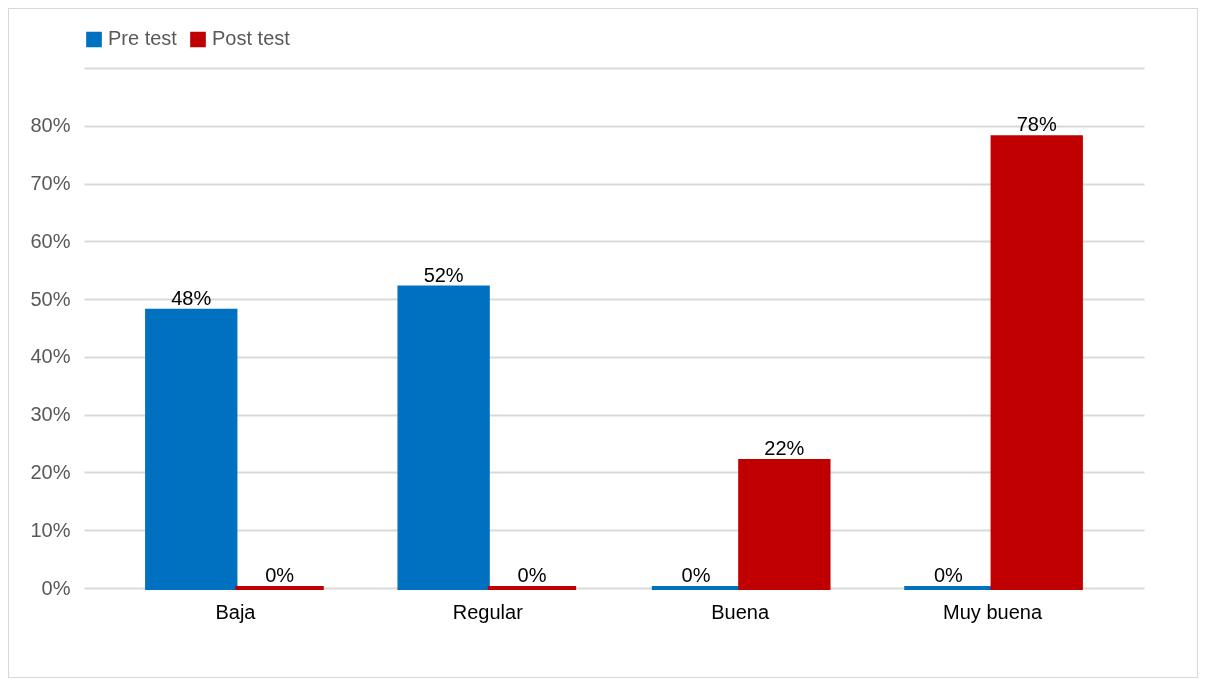 Image resolution: width=1208 pixels, height=690 pixels. What do you see at coordinates (993, 611) in the screenshot?
I see `x-tick-label: Muy buena` at bounding box center [993, 611].